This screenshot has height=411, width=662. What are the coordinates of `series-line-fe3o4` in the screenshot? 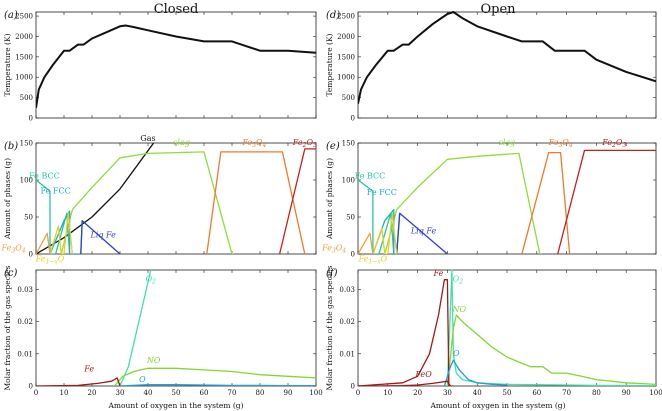 It's located at (256, 202).